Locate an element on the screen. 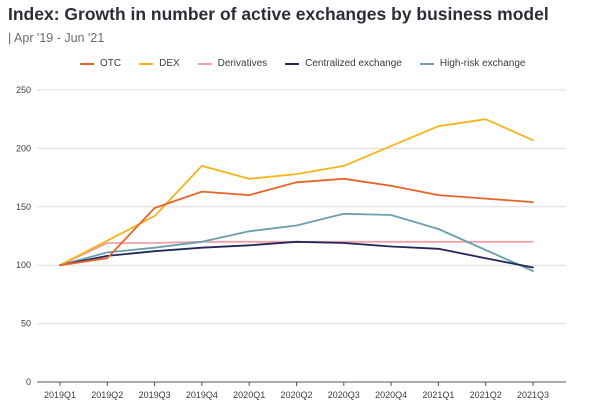  x-tick-label: 2019Q3 is located at coordinates (155, 395).